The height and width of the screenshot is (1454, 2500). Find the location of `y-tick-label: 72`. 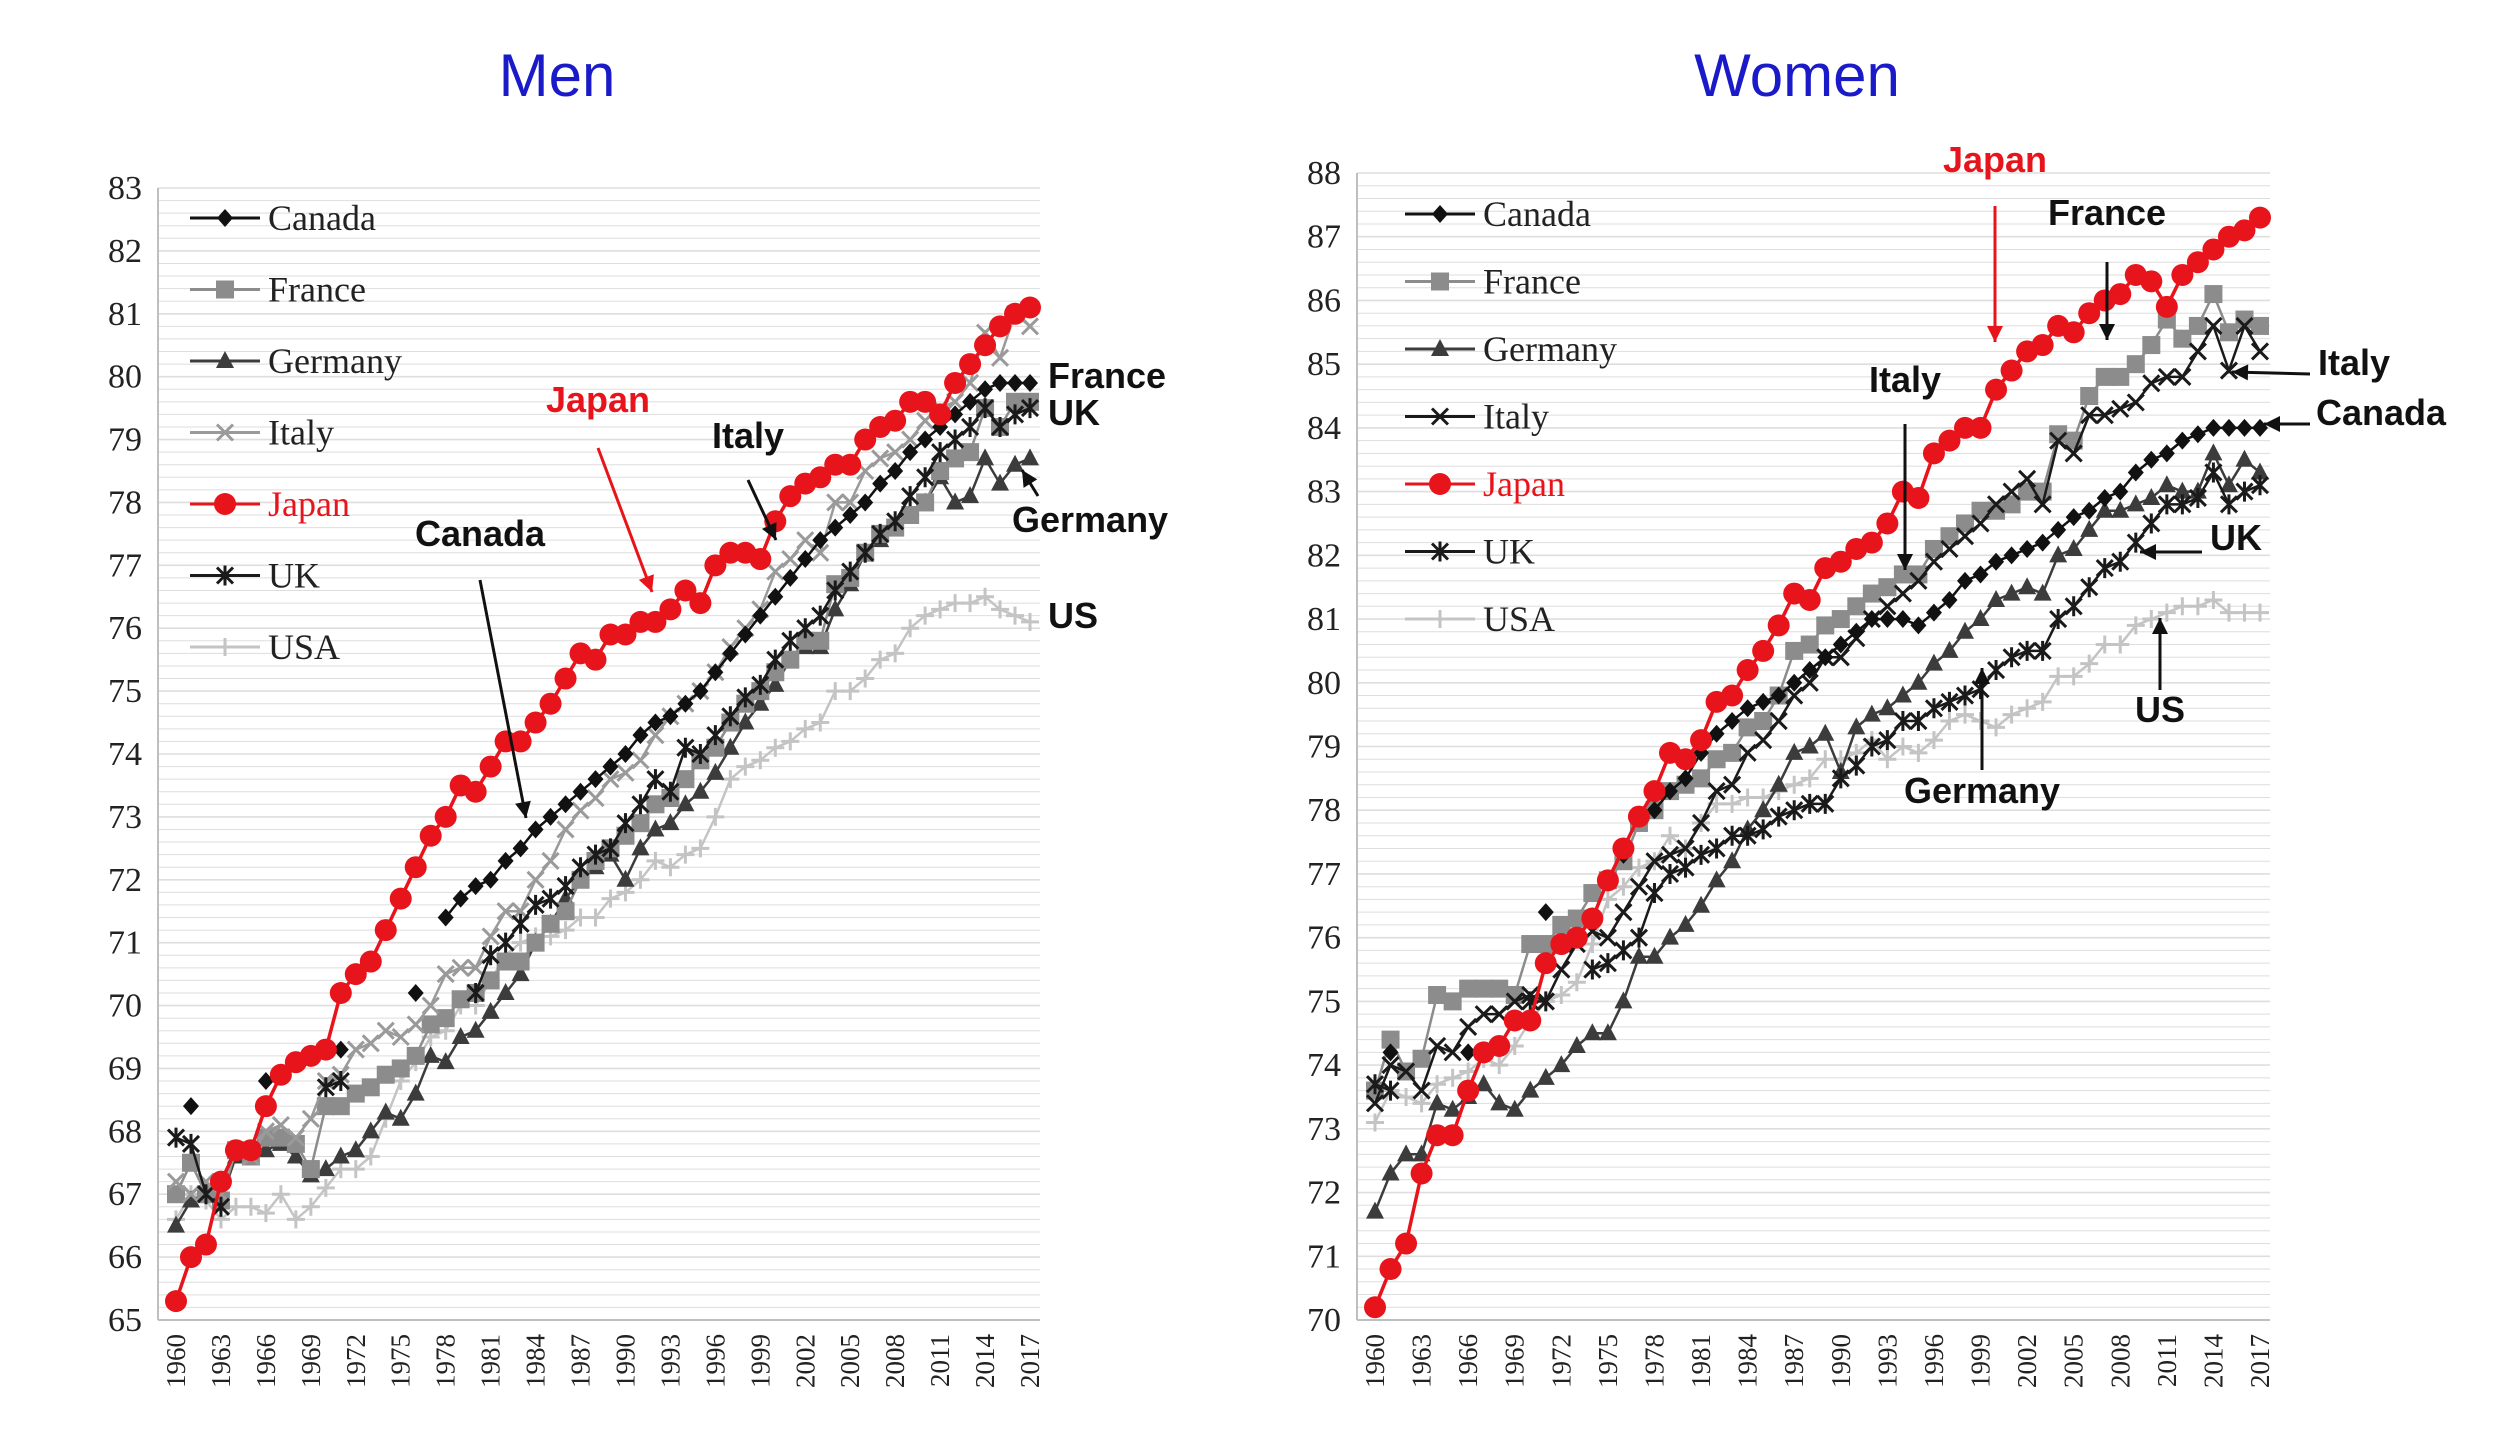

y-tick-label: 72 is located at coordinates (125, 880).